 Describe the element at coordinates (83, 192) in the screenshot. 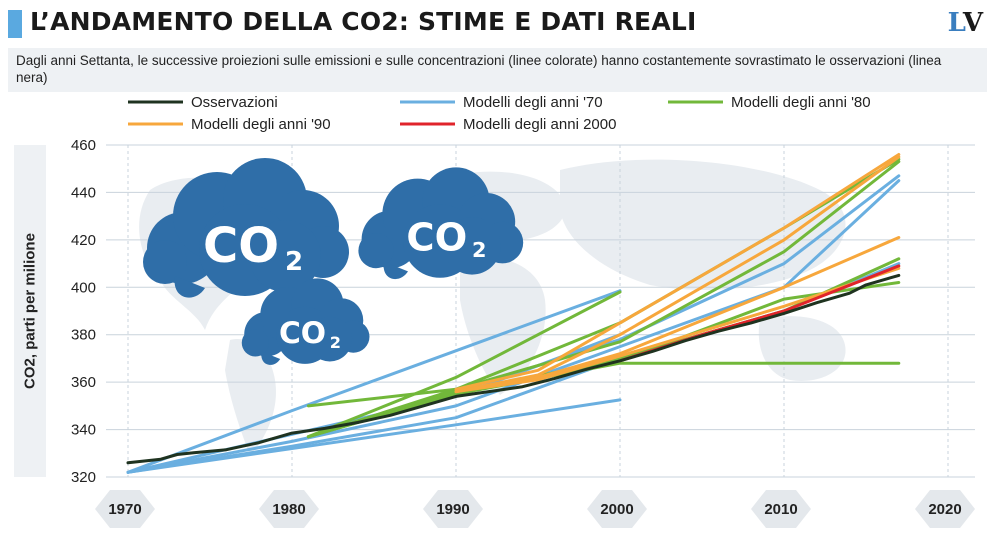

I see `y-tick-label: 440` at that location.